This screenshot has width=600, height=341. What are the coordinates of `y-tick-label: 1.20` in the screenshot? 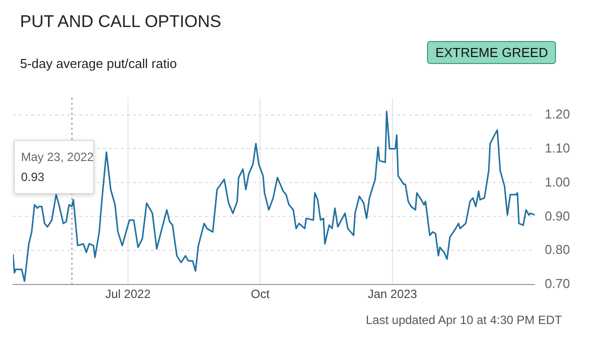 It's located at (557, 114).